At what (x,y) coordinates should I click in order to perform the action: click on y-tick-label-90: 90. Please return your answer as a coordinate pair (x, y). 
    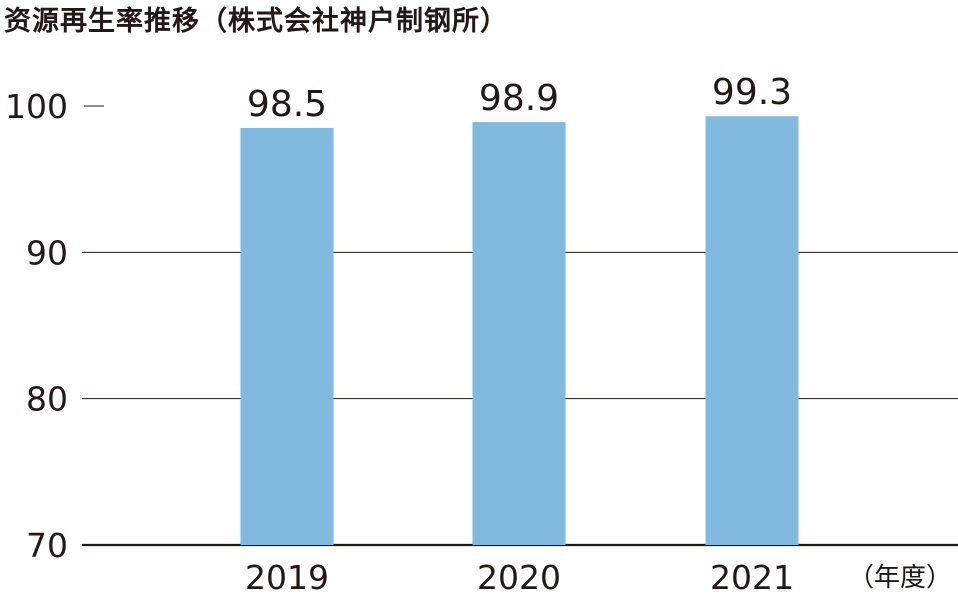
    Looking at the image, I should click on (47, 252).